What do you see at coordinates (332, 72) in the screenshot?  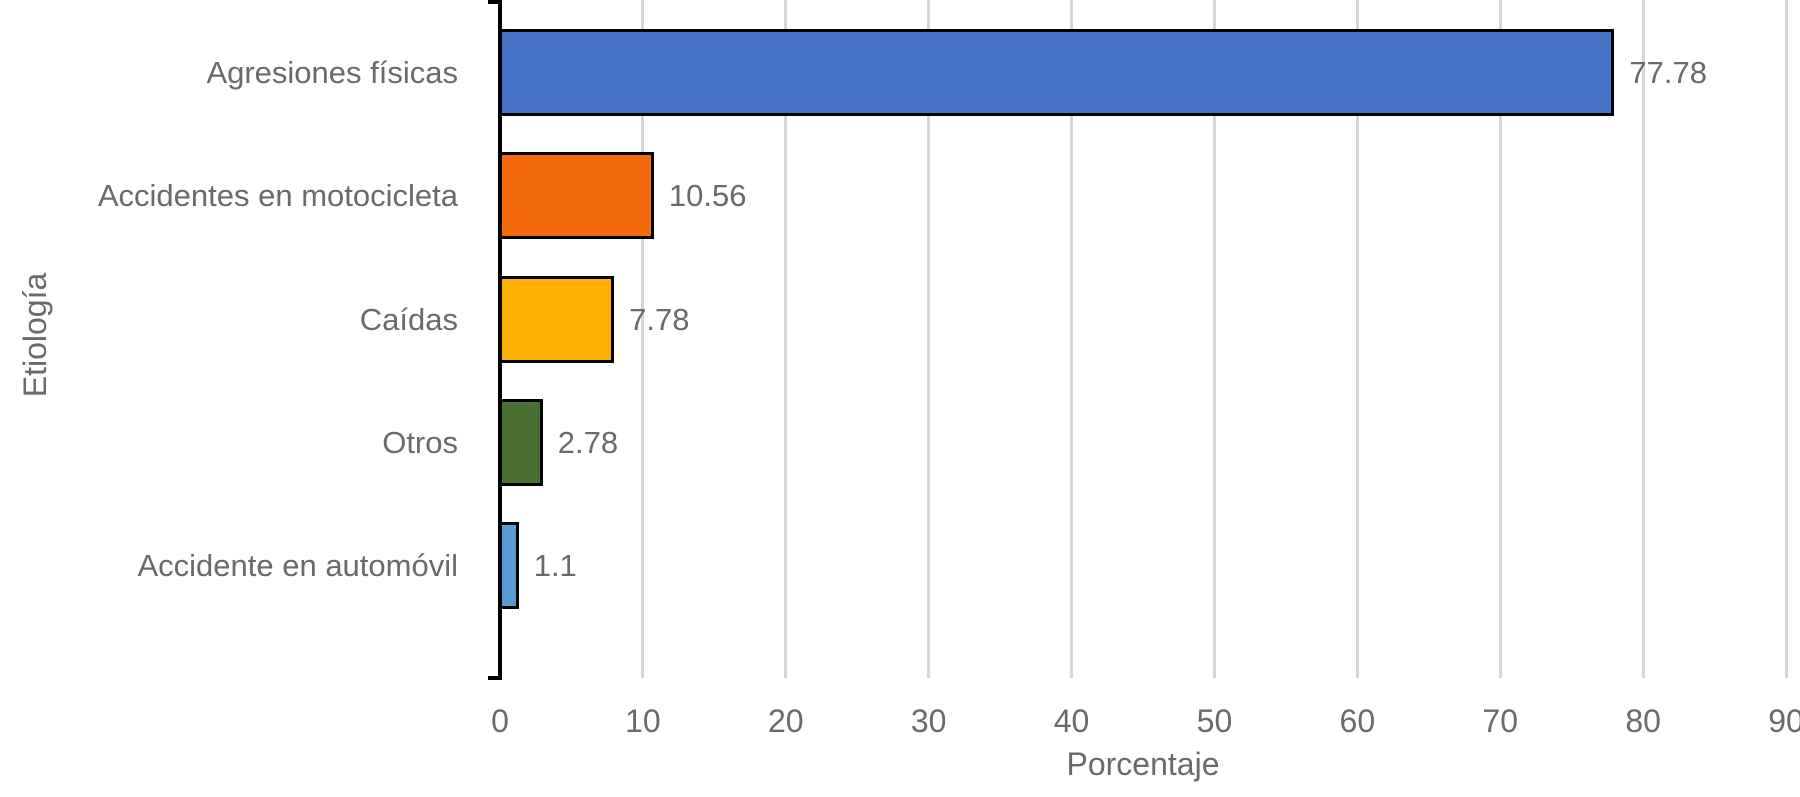 I see `category-label: Agresiones físicas` at bounding box center [332, 72].